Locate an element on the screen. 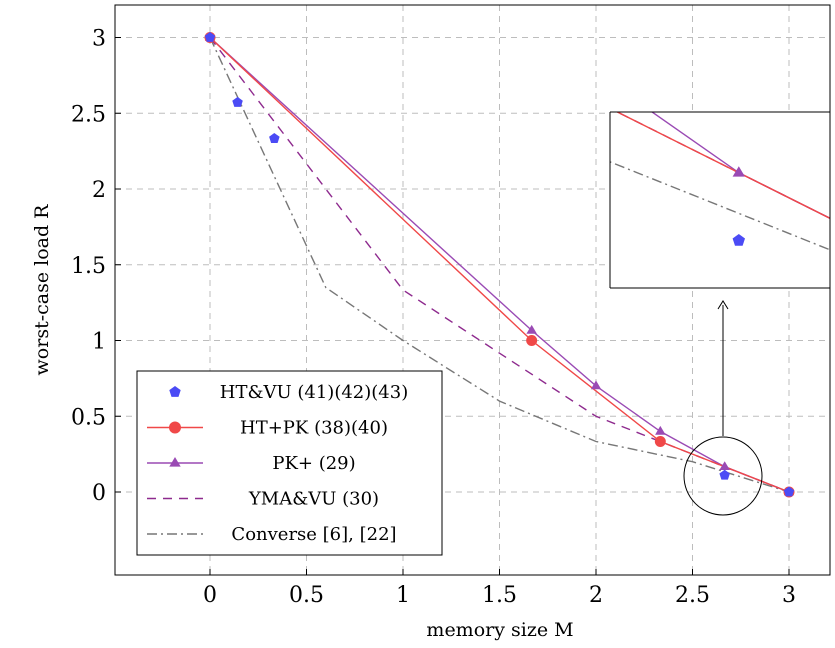 This screenshot has height=648, width=835. x-tick-label-4: 2 is located at coordinates (596, 595).